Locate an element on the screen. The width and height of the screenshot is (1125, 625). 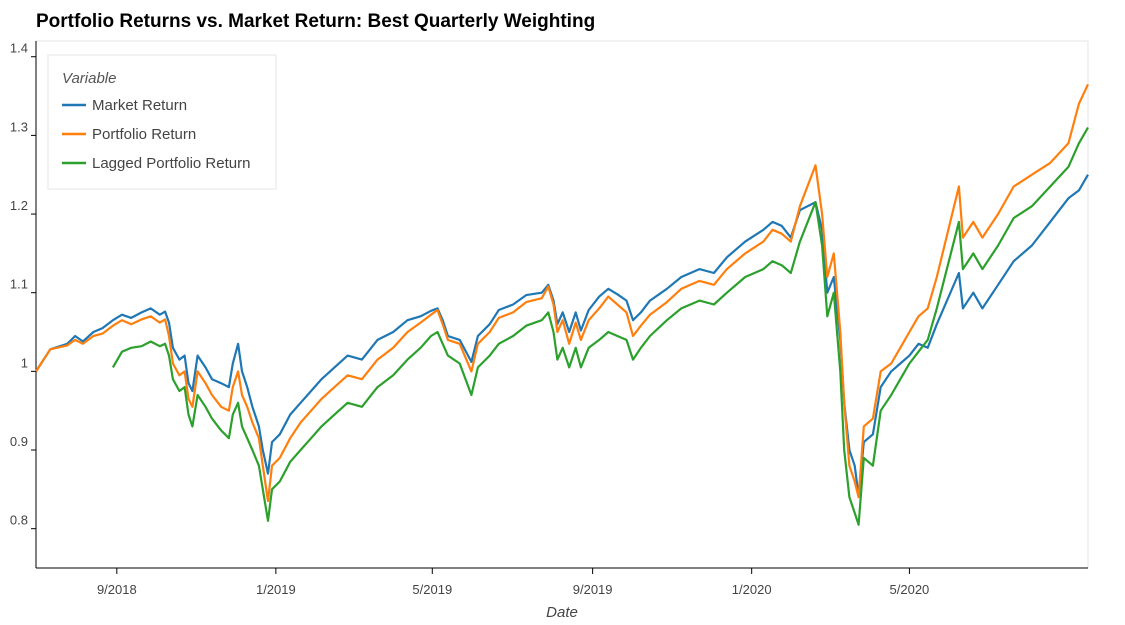
legend-box is located at coordinates (162, 122).